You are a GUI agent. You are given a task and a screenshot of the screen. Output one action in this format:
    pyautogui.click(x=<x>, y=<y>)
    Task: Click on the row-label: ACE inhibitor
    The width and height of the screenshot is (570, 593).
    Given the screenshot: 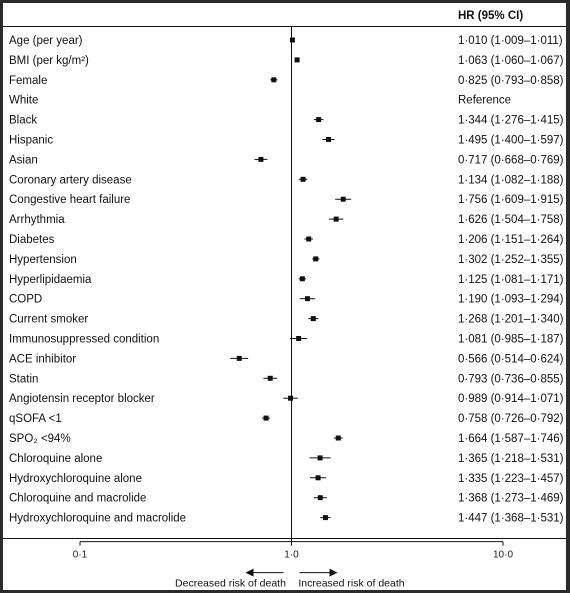 What is the action you would take?
    pyautogui.click(x=42, y=359)
    